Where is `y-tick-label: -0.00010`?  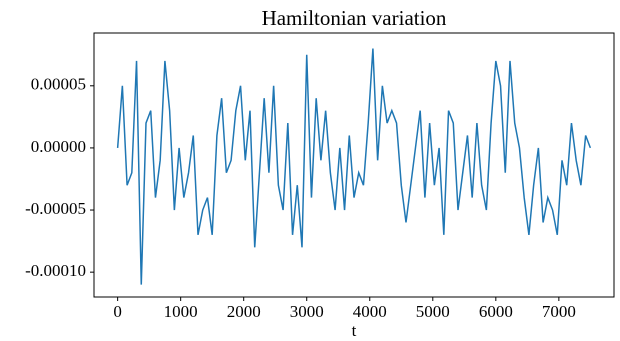
y-tick-label: -0.00010 is located at coordinates (55, 270).